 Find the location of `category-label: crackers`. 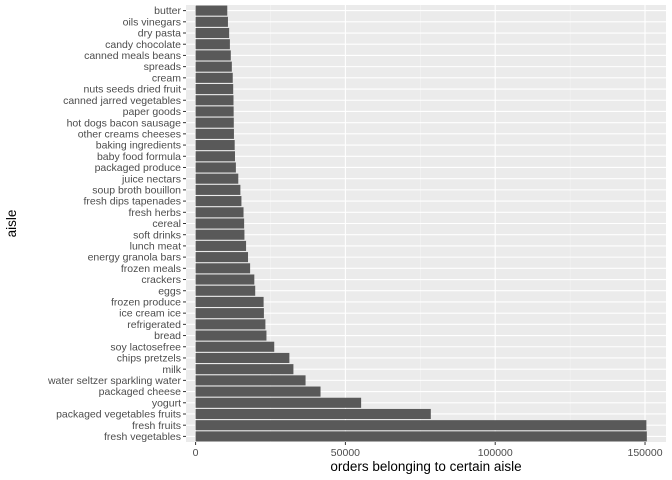

category-label: crackers is located at coordinates (161, 280).